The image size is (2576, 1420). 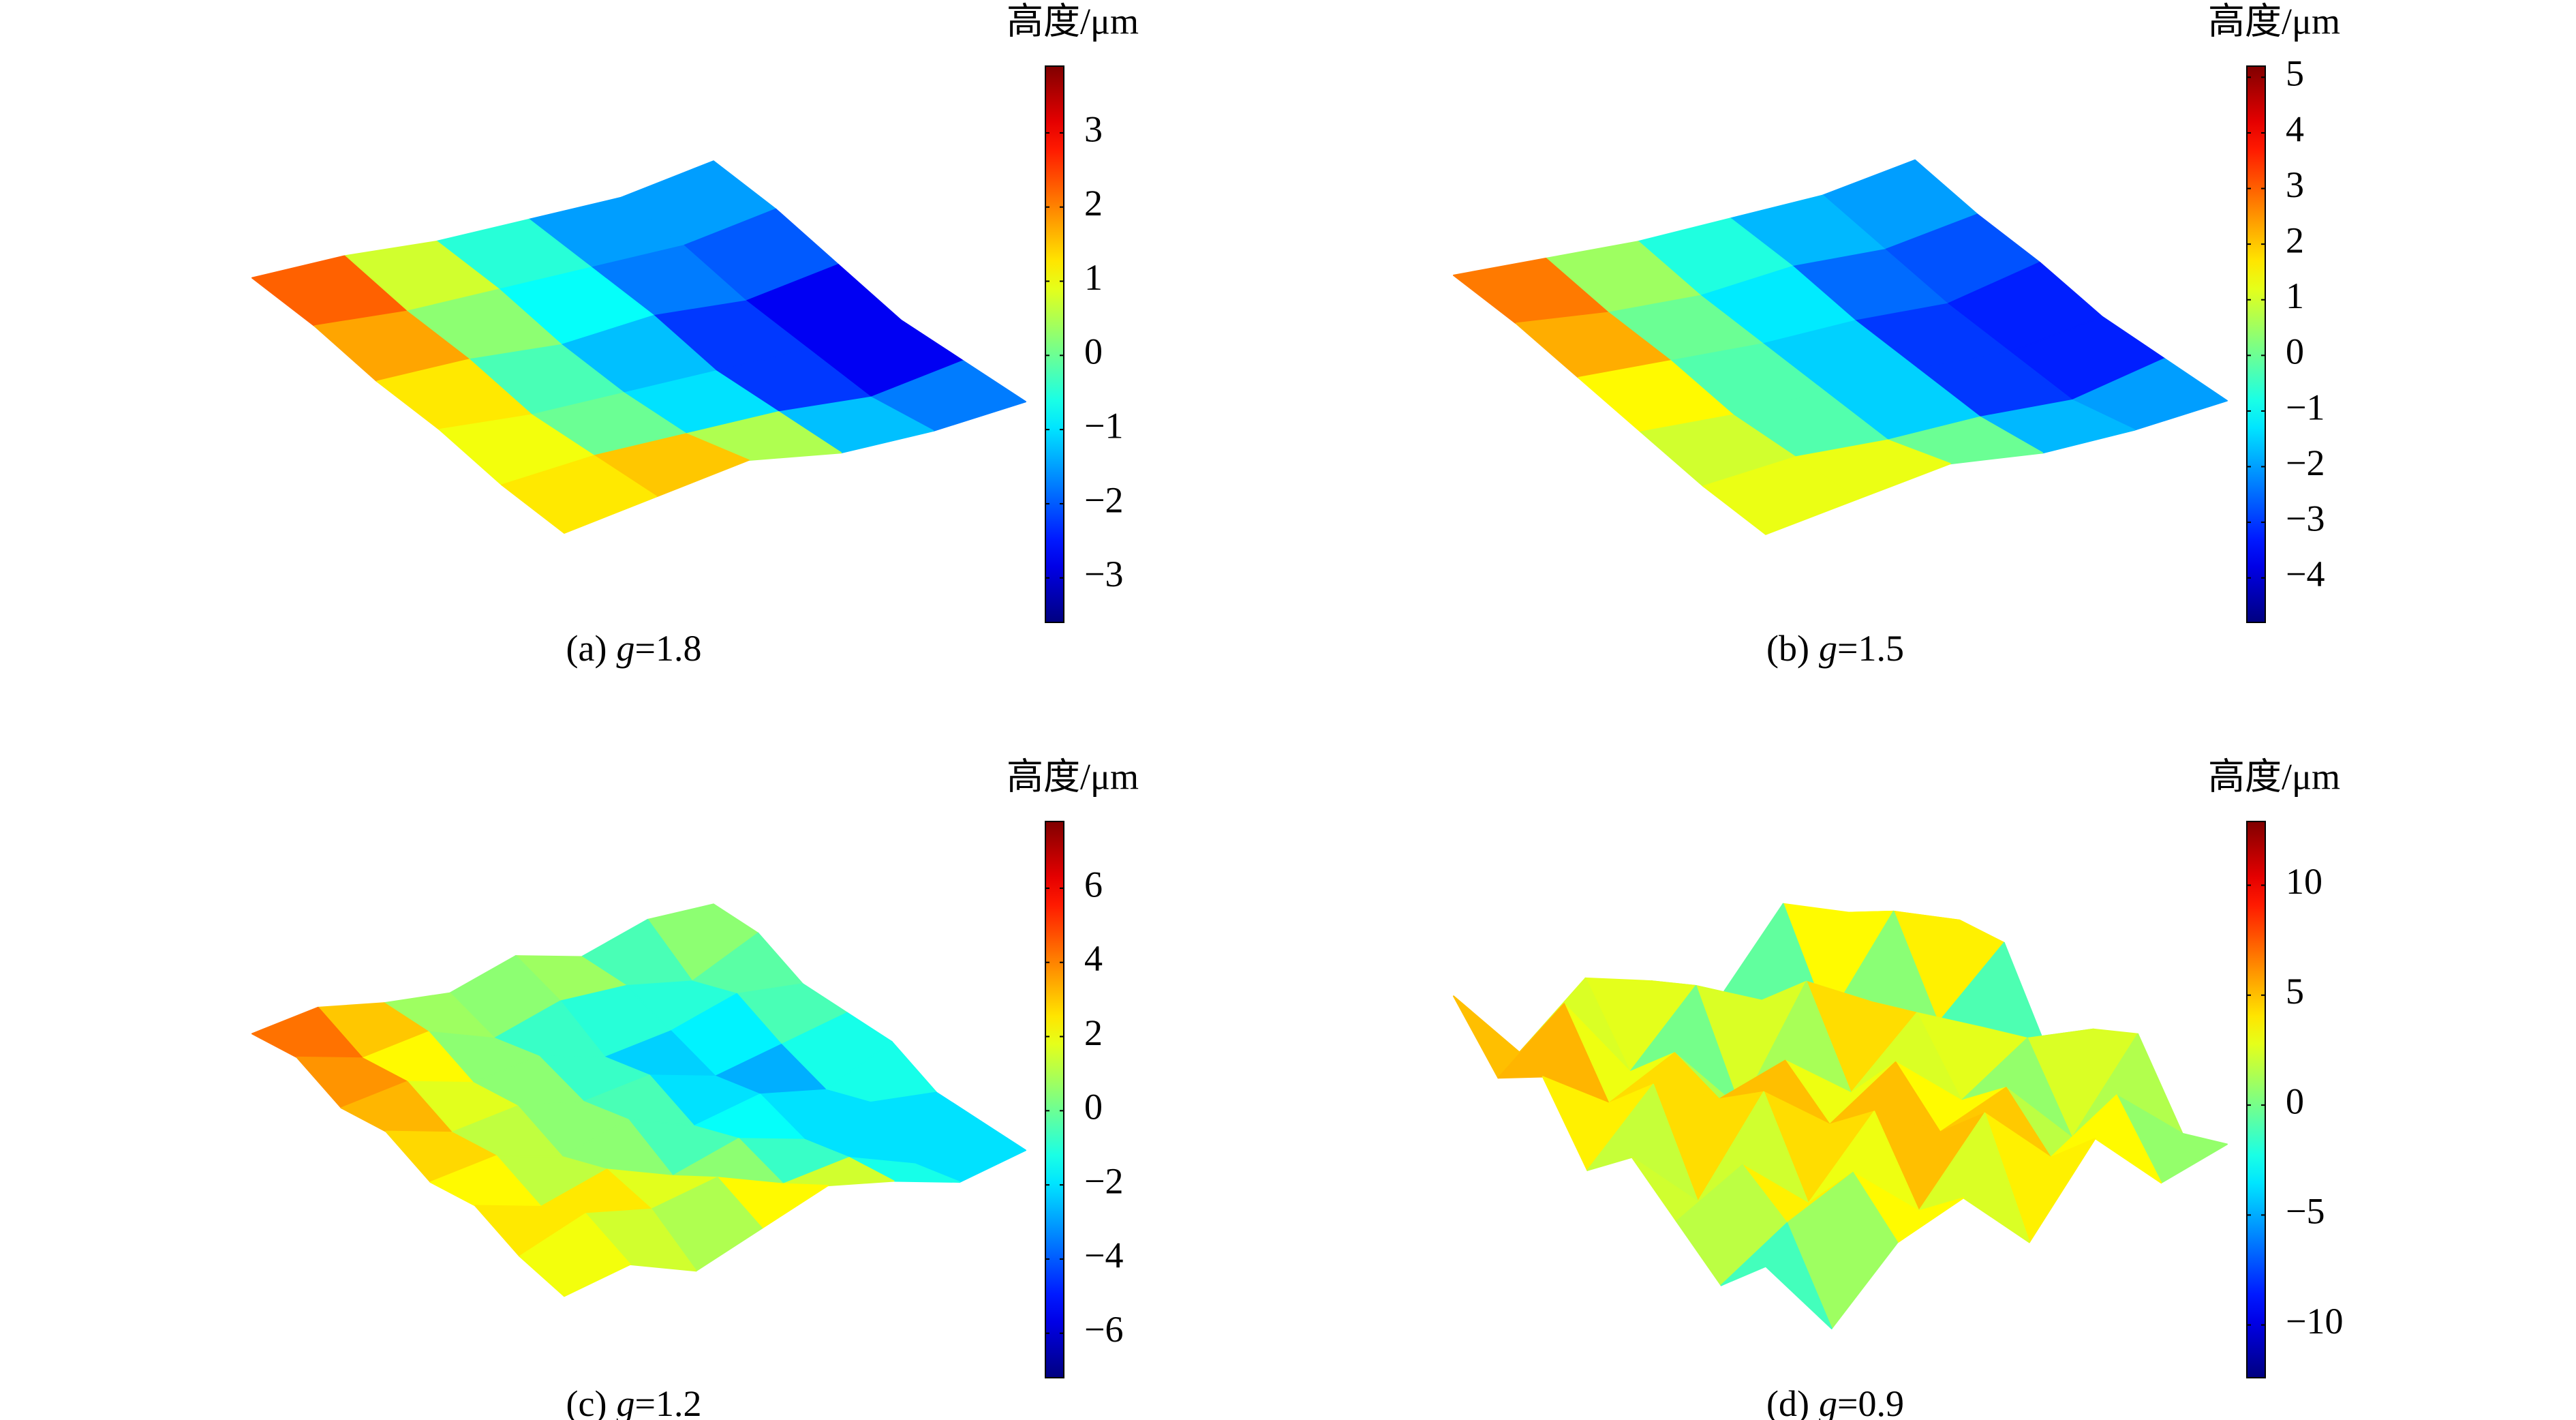 I want to click on caption-value: =0.9, so click(x=1871, y=1401).